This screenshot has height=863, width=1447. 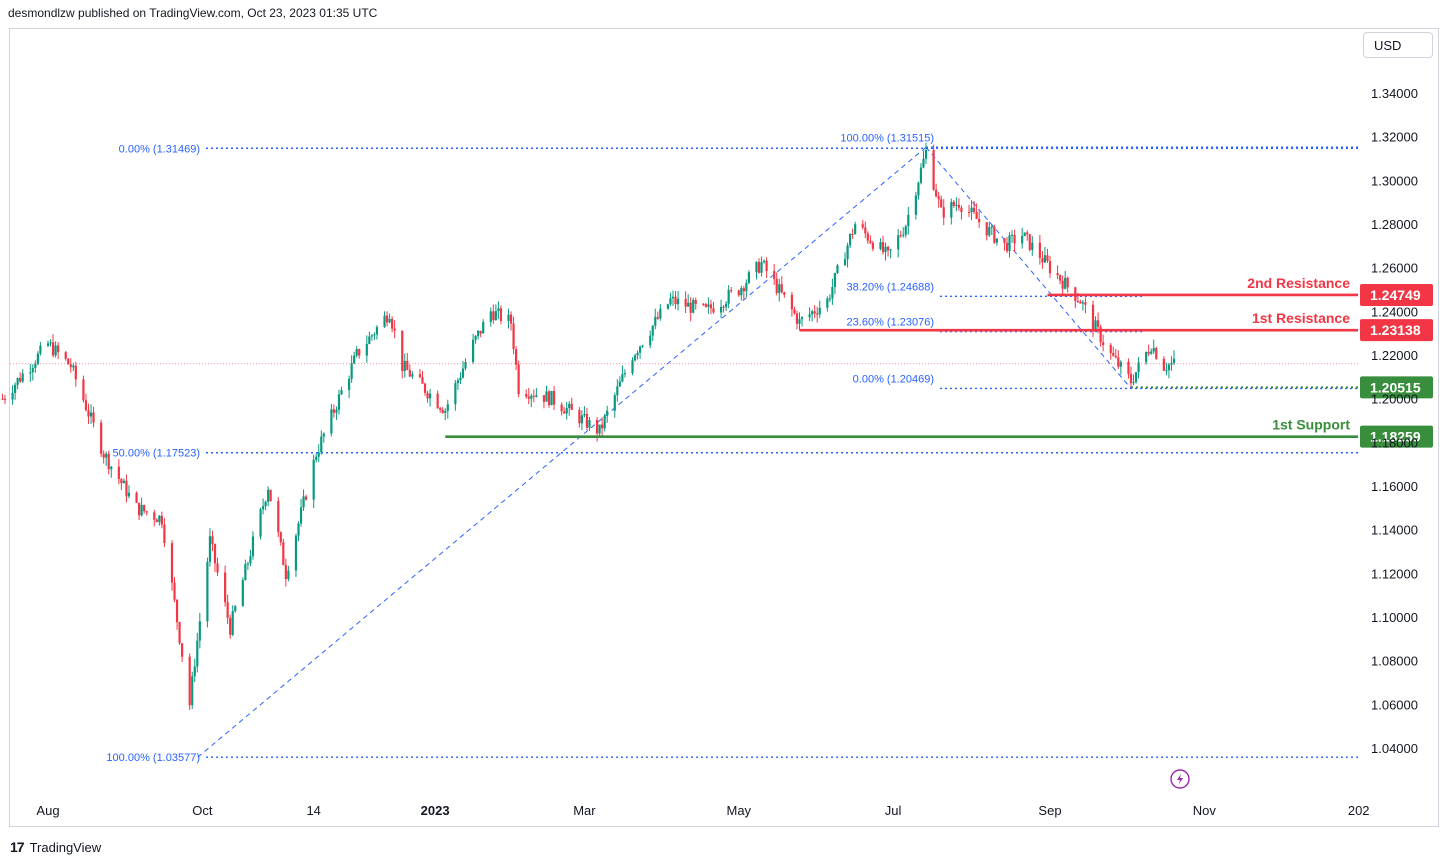 What do you see at coordinates (887, 138) in the screenshot?
I see `fib-level-label: 100.00% (1.31515)` at bounding box center [887, 138].